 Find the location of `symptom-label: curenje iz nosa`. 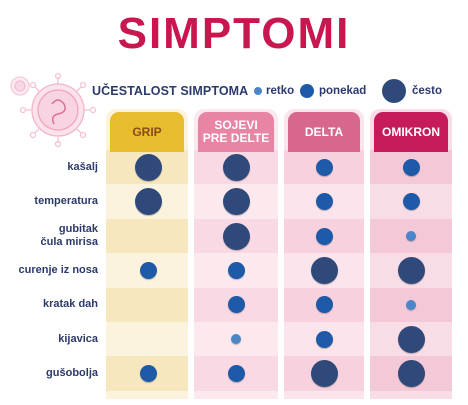

symptom-label: curenje iz nosa is located at coordinates (58, 269).